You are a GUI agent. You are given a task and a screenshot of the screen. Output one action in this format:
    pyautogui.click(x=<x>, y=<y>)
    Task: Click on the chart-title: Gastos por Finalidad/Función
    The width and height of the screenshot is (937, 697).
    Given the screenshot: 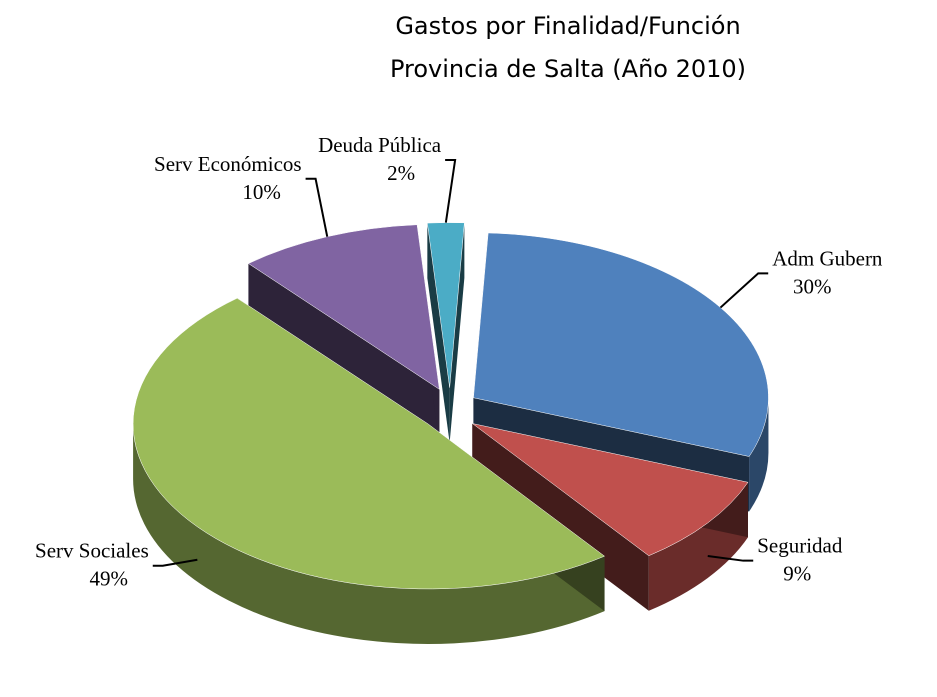 What is the action you would take?
    pyautogui.click(x=567, y=26)
    